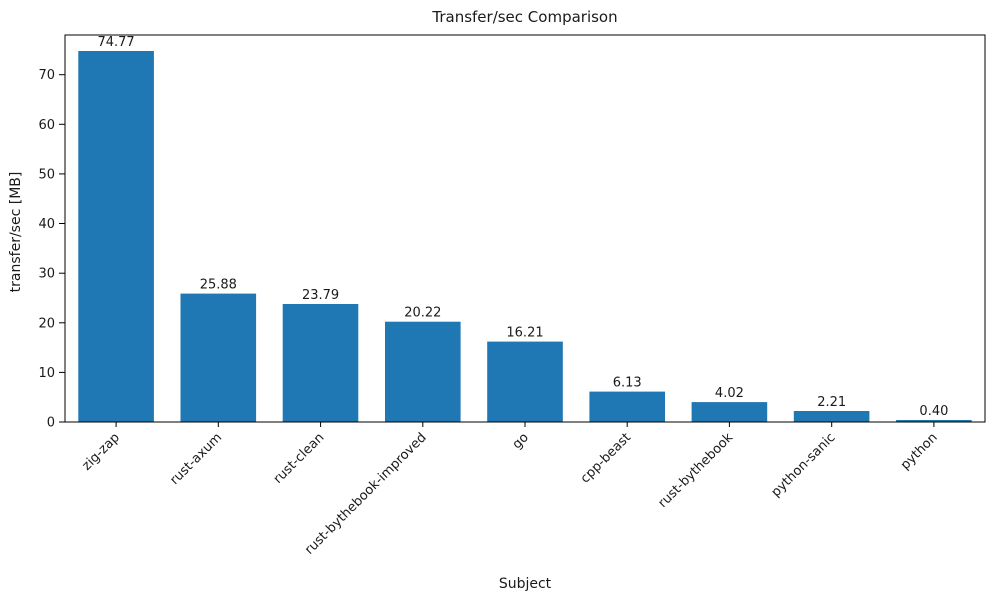  What do you see at coordinates (46, 373) in the screenshot?
I see `y-tick-label: 10` at bounding box center [46, 373].